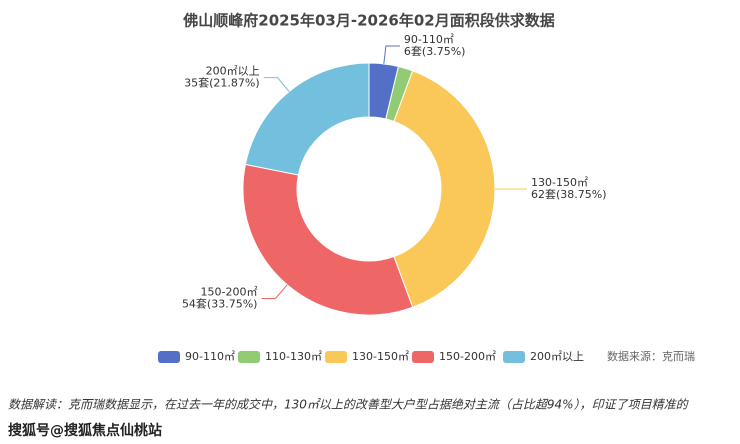 The image size is (740, 444). What do you see at coordinates (220, 303) in the screenshot?
I see `value-label: 54套(33.75%)` at bounding box center [220, 303].